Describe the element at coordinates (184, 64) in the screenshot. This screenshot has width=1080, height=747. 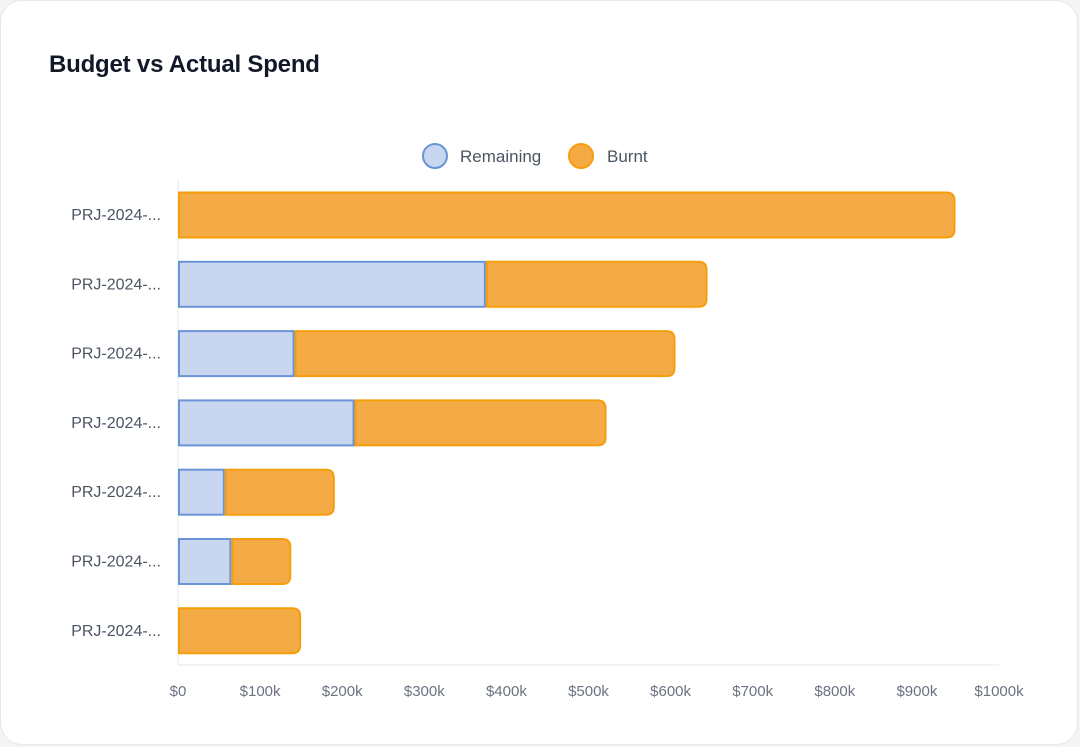
I see `chart-title: Budget vs Actual Spend` at that location.